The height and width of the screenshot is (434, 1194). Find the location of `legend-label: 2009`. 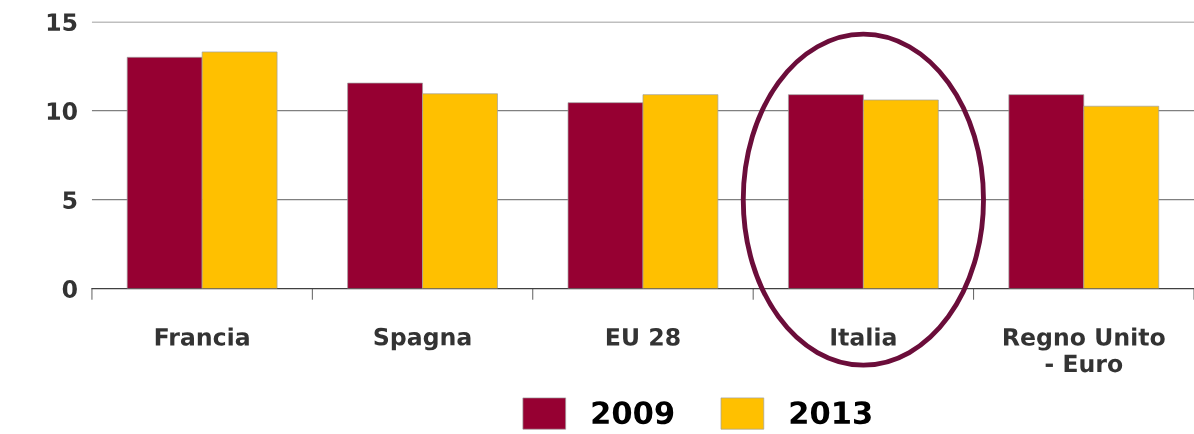

legend-label: 2009 is located at coordinates (633, 413).